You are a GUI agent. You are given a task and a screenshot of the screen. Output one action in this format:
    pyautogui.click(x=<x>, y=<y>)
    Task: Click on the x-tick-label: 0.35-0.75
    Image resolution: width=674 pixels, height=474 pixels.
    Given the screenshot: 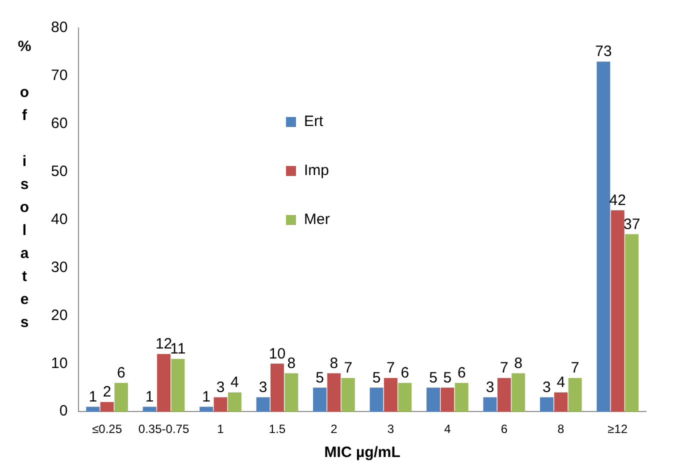 What is the action you would take?
    pyautogui.click(x=164, y=429)
    